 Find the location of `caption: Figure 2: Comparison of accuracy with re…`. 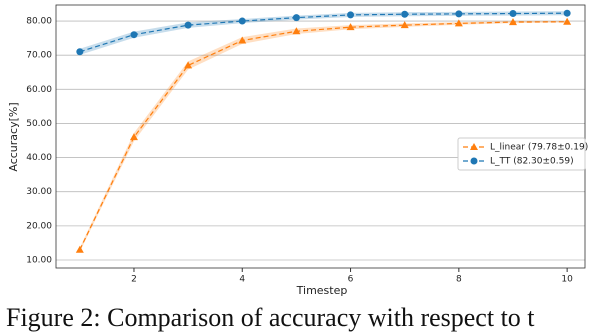

caption: Figure 2: Comparison of accuracy with re… is located at coordinates (270, 317).